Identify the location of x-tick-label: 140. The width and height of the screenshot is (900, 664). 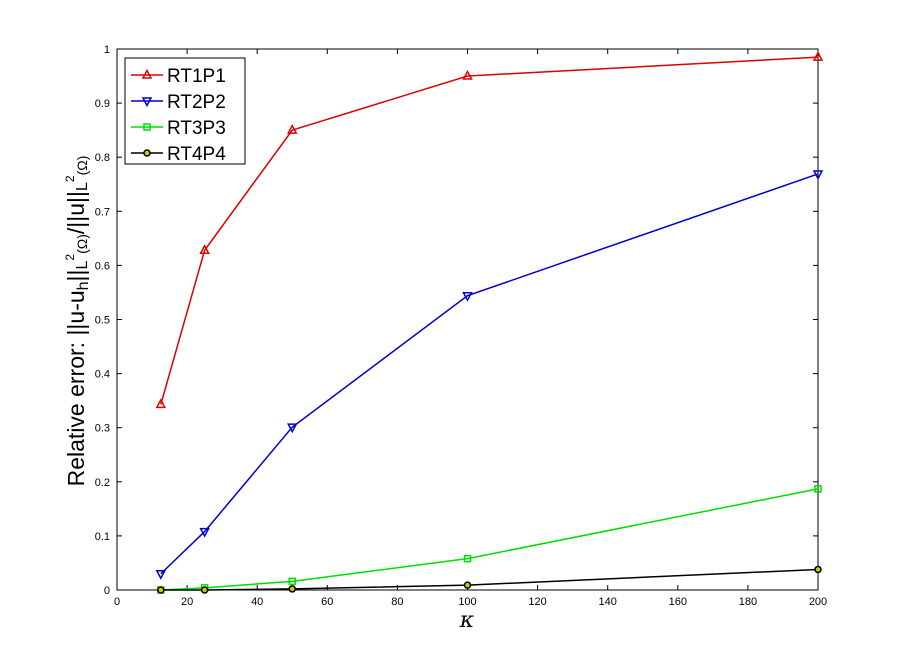
(608, 602).